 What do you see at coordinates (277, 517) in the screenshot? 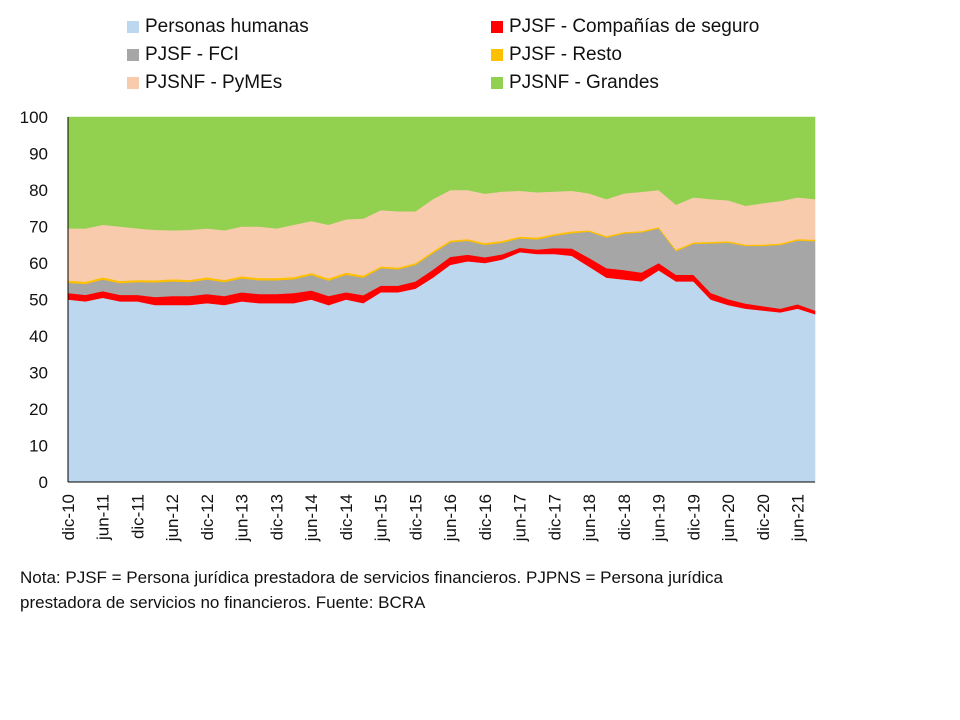
I see `x-tick-label: dic-13` at bounding box center [277, 517].